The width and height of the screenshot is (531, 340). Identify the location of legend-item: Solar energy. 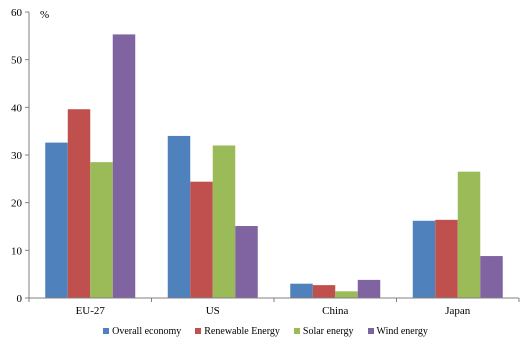
(323, 331).